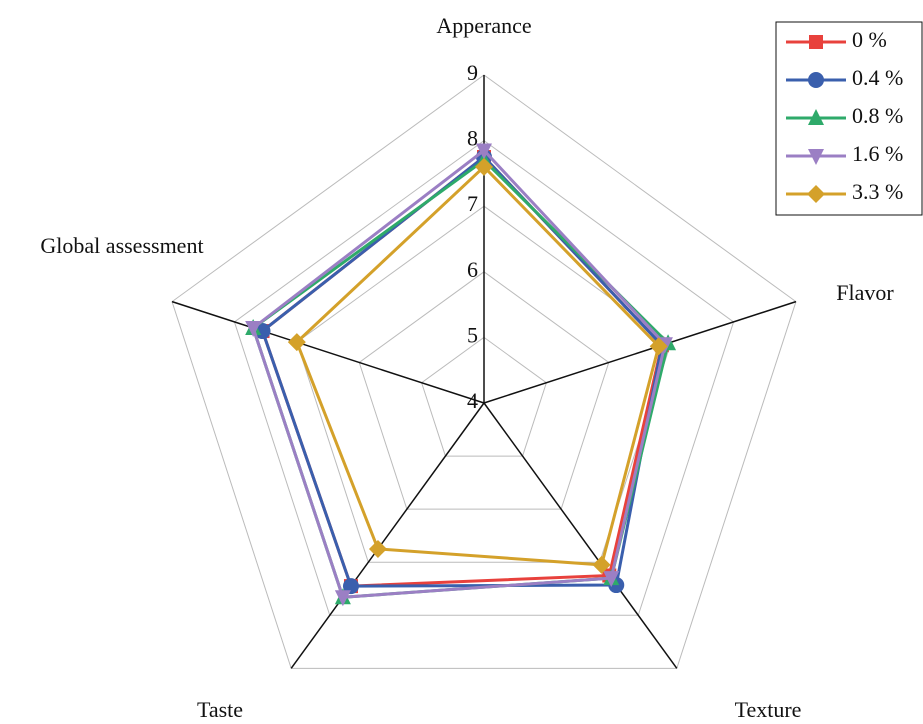 This screenshot has height=724, width=923. I want to click on tick-label: 8, so click(472, 138).